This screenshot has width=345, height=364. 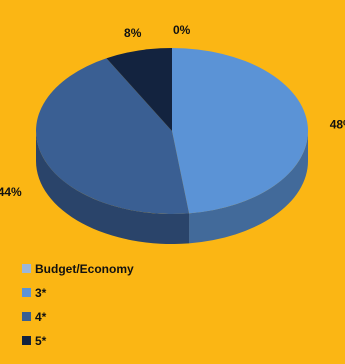 I want to click on legend-label: 3*, so click(x=41, y=292).